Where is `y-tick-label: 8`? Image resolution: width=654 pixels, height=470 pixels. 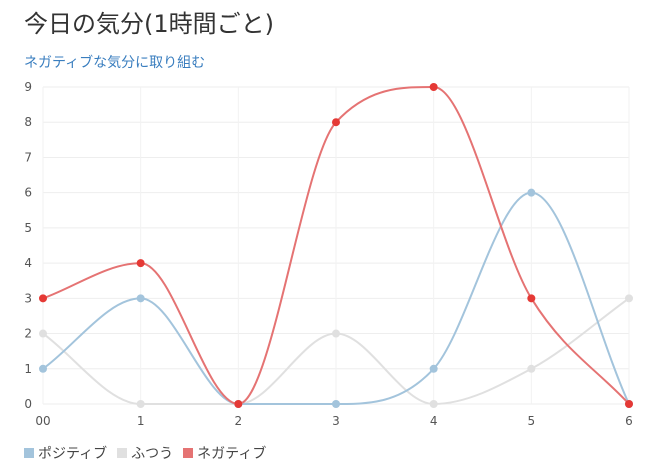
y-tick-label: 8 is located at coordinates (28, 122).